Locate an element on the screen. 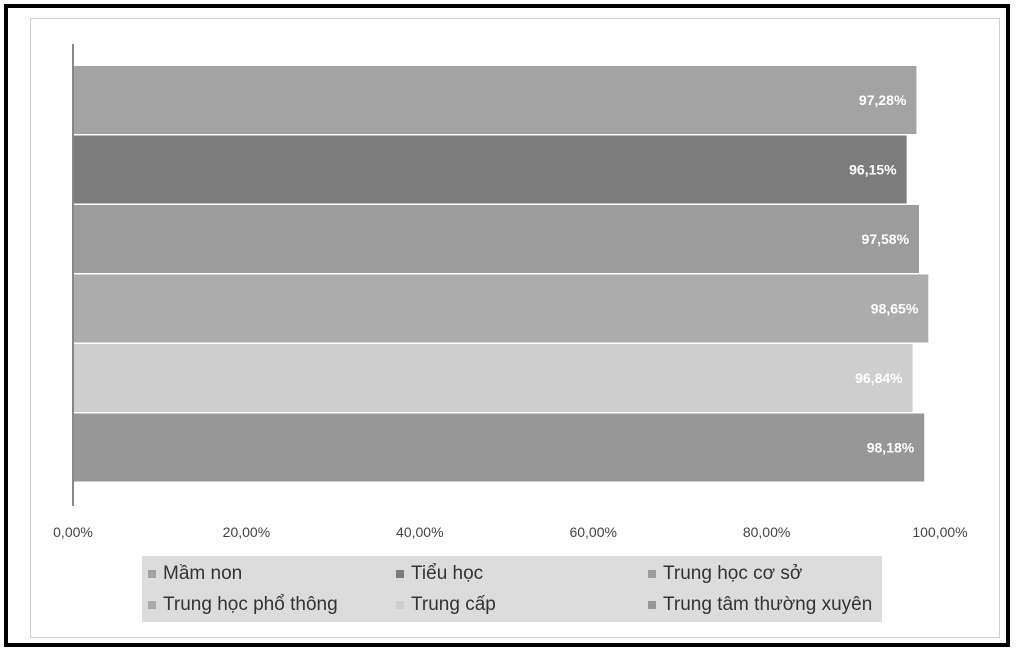 The height and width of the screenshot is (657, 1020). legend-label-5: Trung tâm thường xuyên is located at coordinates (768, 604).